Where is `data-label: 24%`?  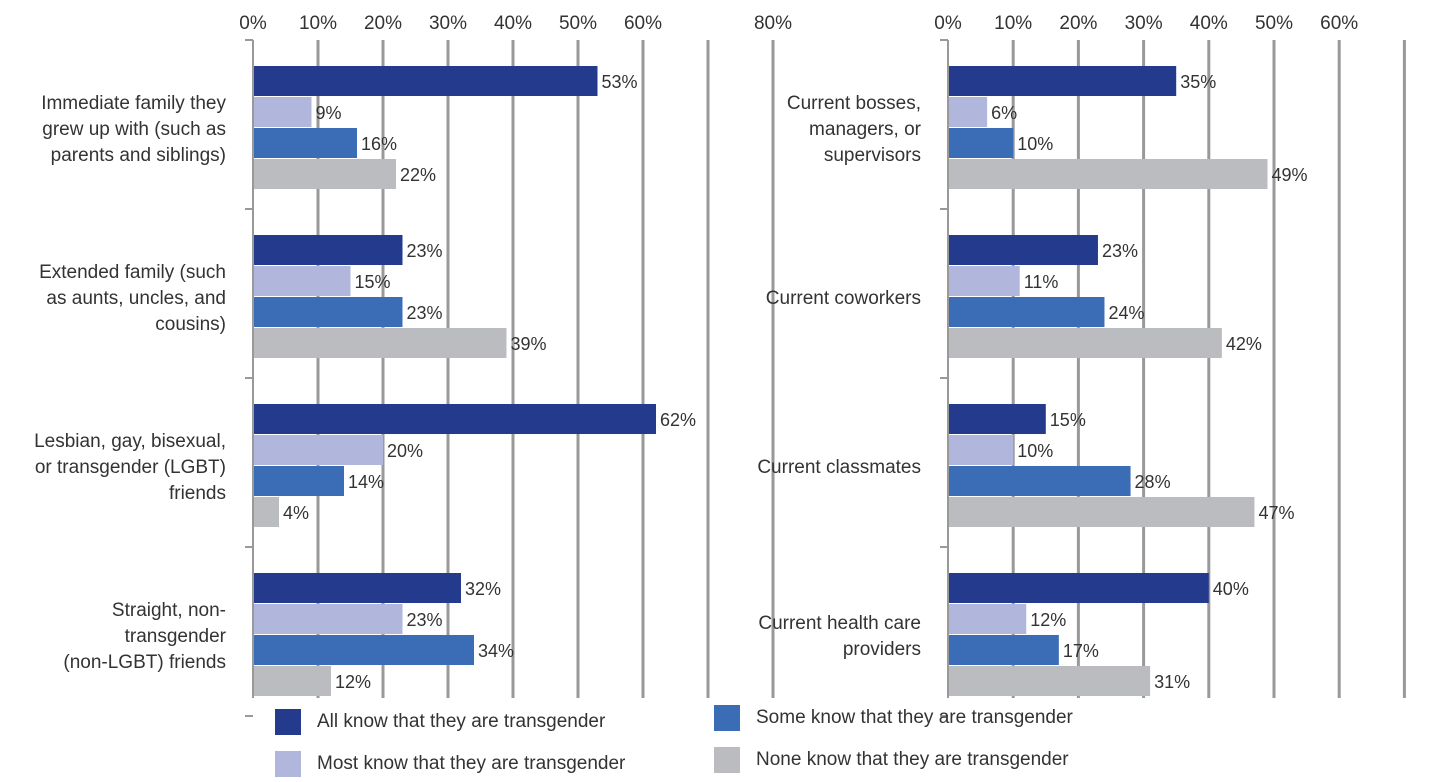 data-label: 24% is located at coordinates (1126, 313).